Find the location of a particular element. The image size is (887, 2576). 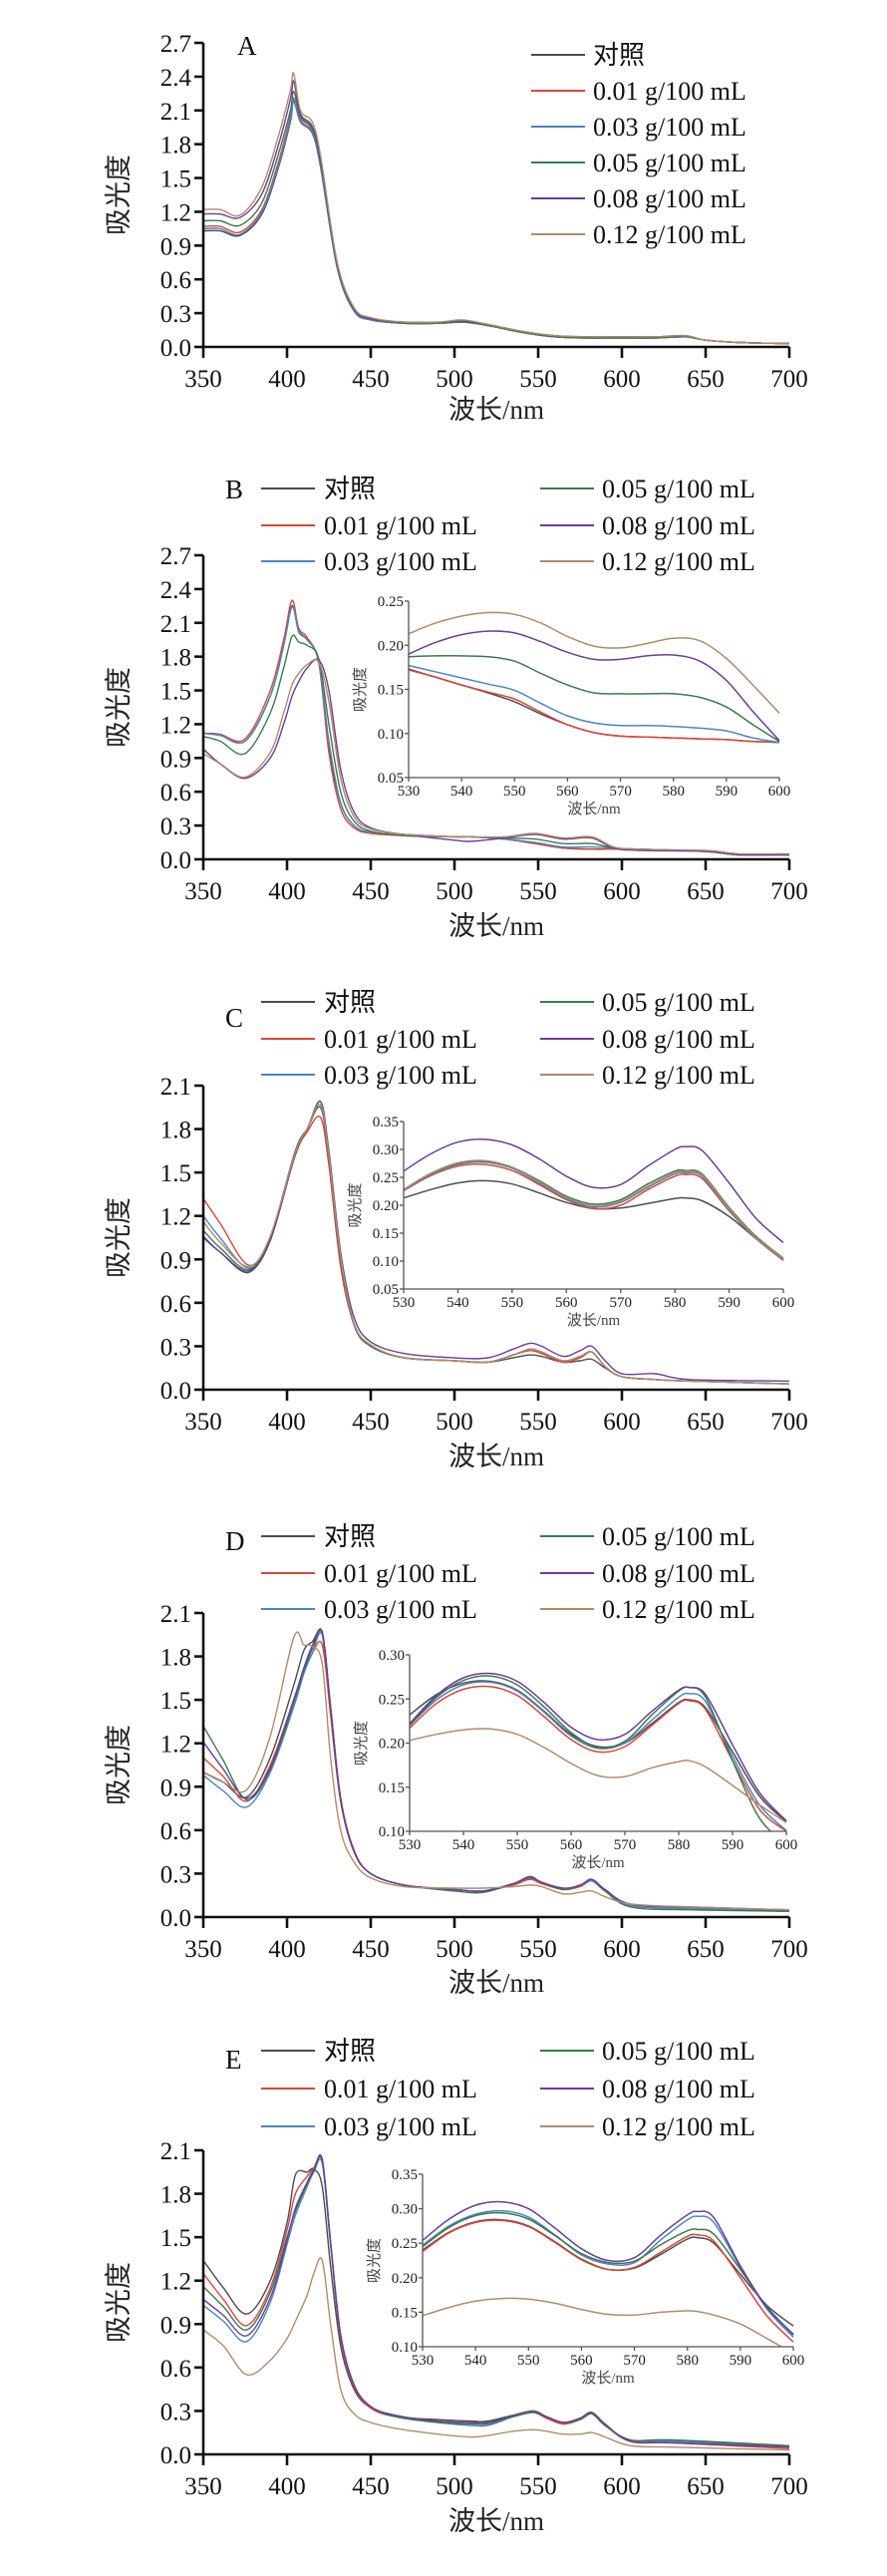

legend-label: 对照 is located at coordinates (350, 489).